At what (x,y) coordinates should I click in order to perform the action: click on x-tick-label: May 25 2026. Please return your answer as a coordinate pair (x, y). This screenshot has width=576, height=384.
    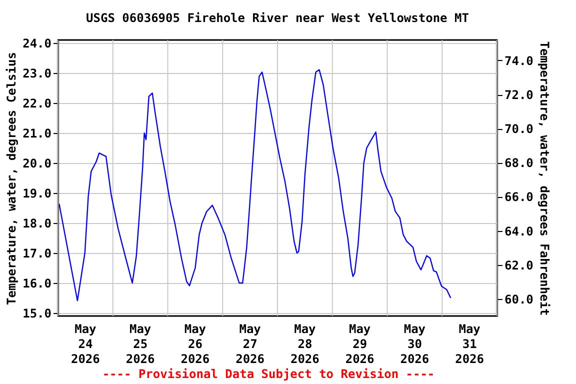
    Looking at the image, I should click on (140, 344).